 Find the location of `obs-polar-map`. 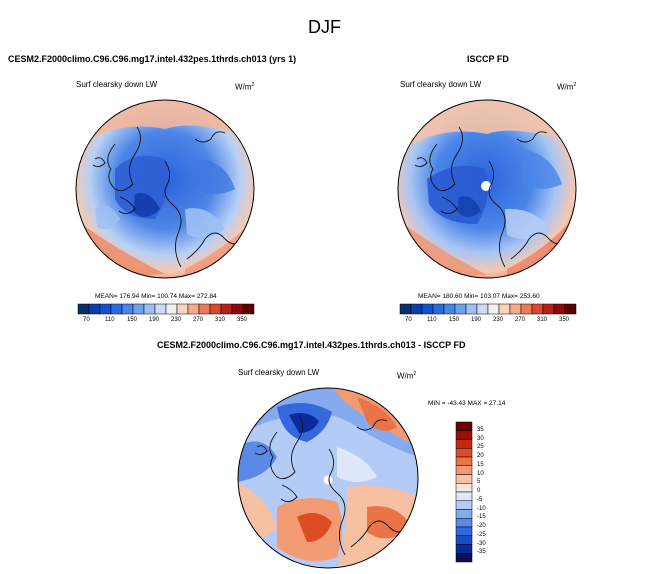

obs-polar-map is located at coordinates (487, 189).